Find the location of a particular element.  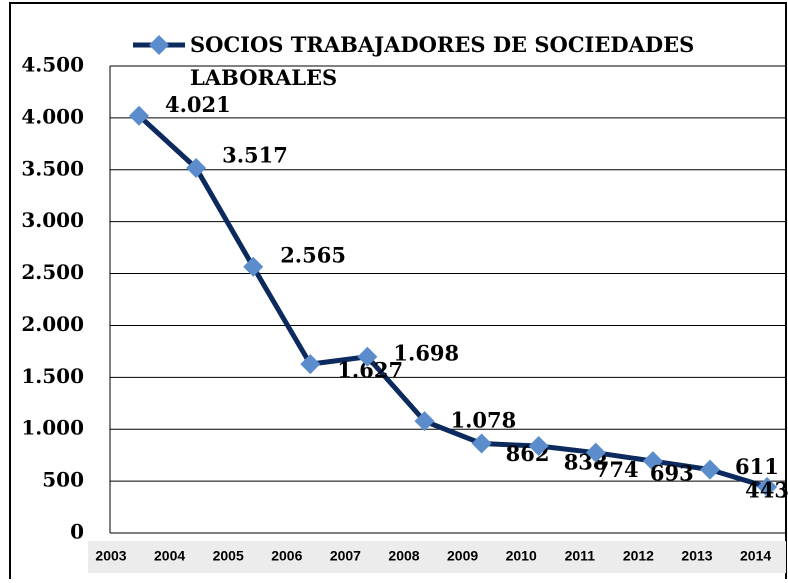

y-tick-label: 3.500 is located at coordinates (52, 168).